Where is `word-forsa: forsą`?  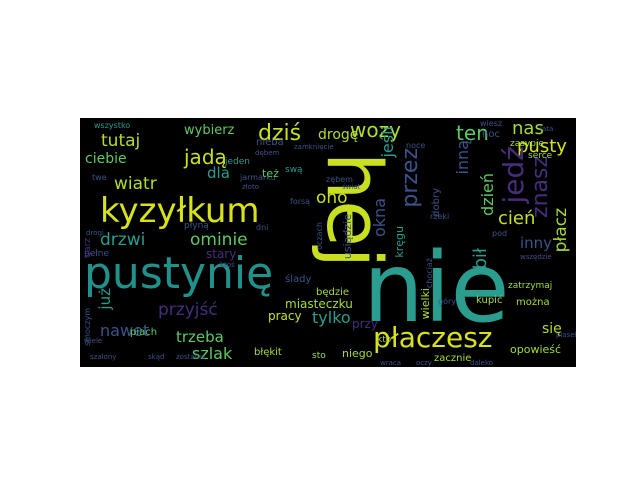
word-forsa: forsą is located at coordinates (300, 202).